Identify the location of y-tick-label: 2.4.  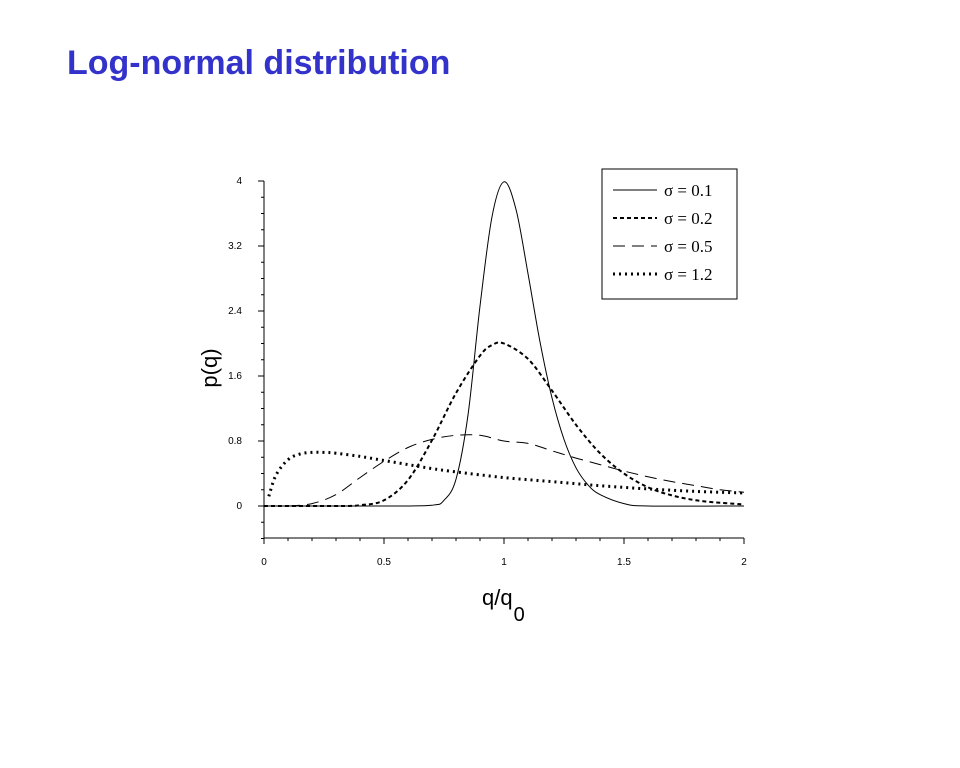
(235, 311).